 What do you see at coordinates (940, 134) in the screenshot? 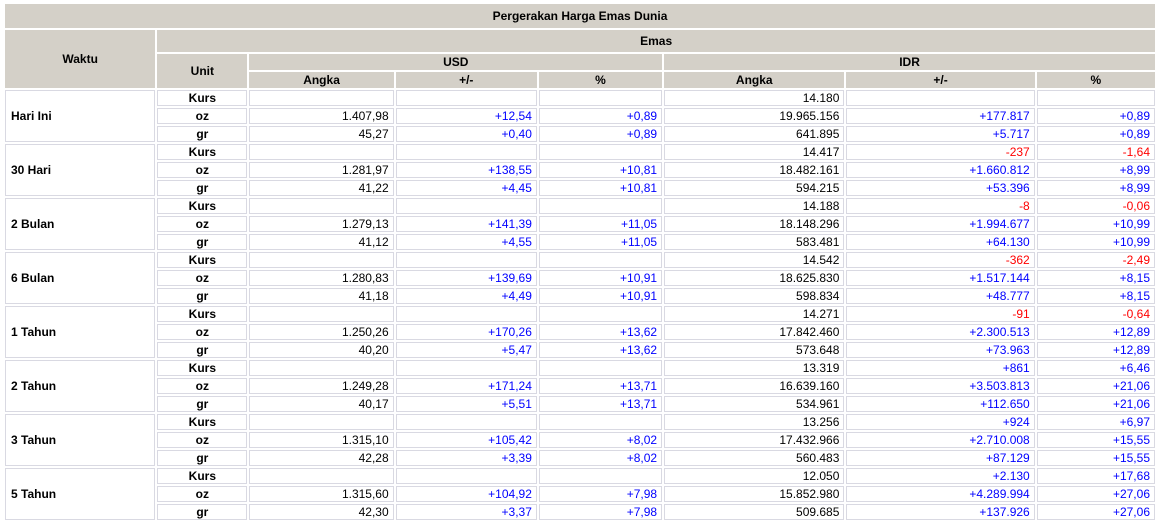
I see `idr-change-value: +5.717` at bounding box center [940, 134].